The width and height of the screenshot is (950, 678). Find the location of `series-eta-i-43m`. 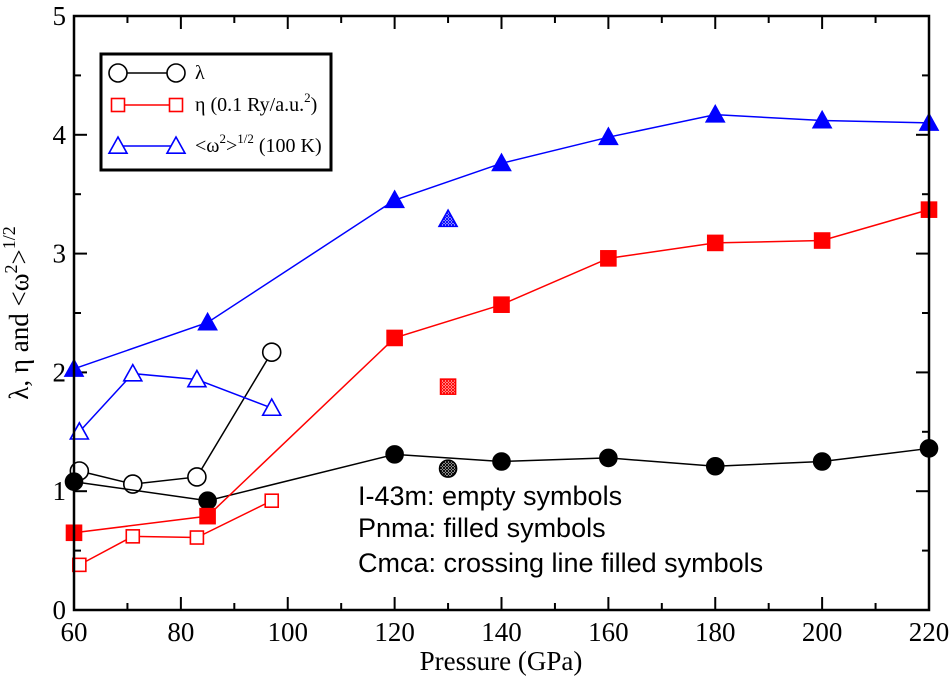

series-eta-i-43m is located at coordinates (176, 533).